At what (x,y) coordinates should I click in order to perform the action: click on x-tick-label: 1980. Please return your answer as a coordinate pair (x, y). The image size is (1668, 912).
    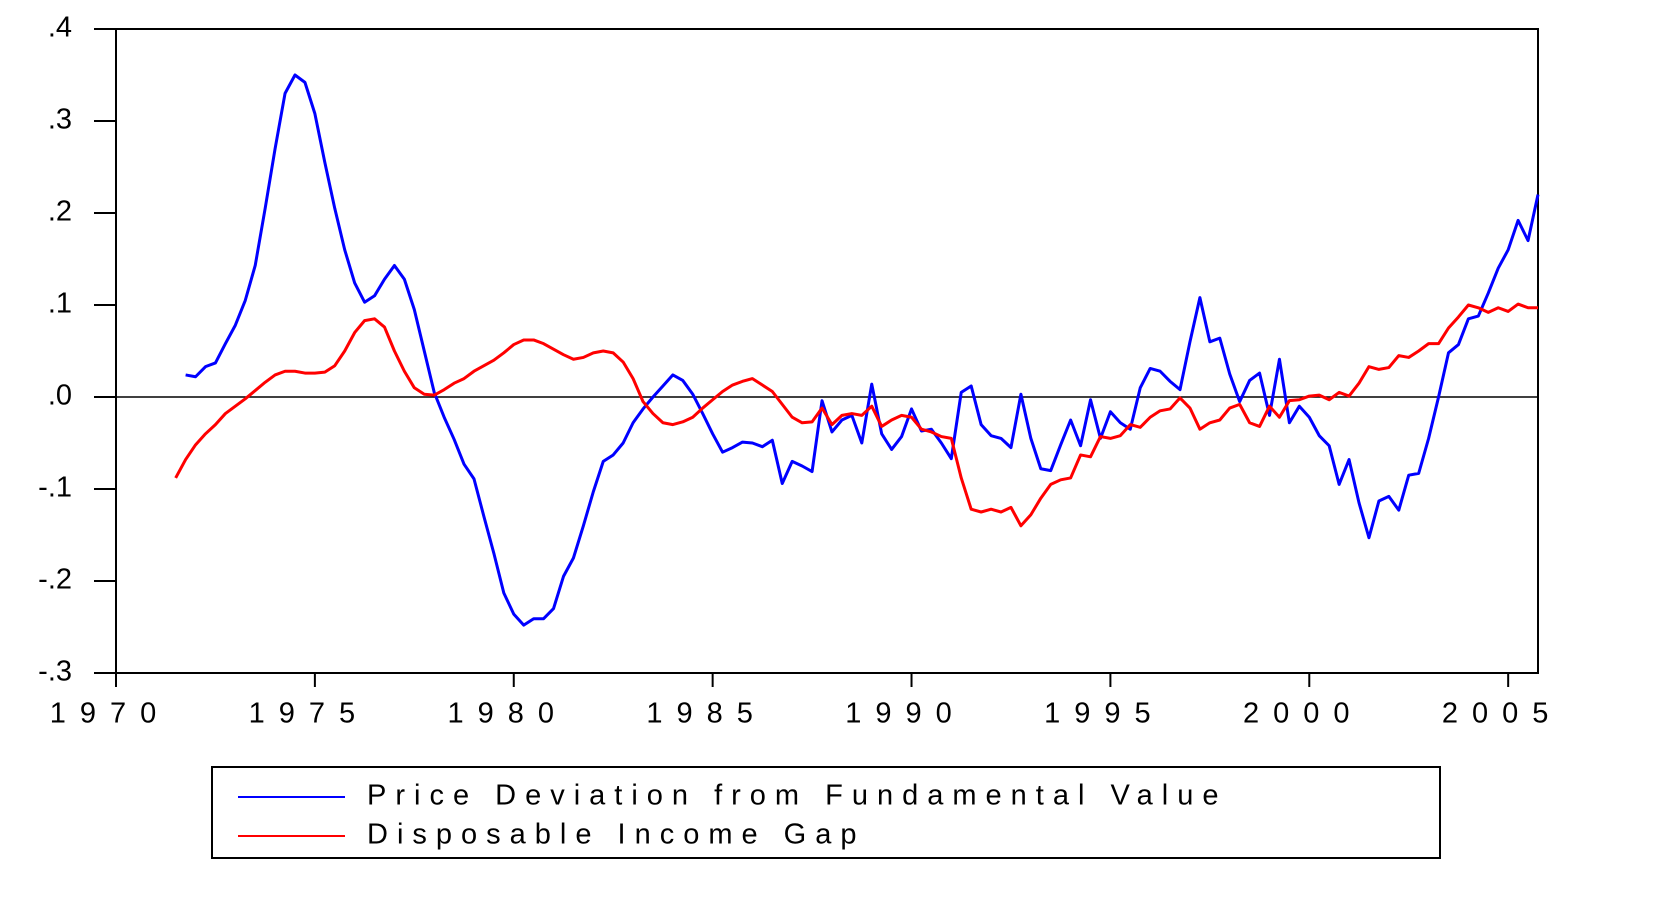
    Looking at the image, I should click on (508, 714).